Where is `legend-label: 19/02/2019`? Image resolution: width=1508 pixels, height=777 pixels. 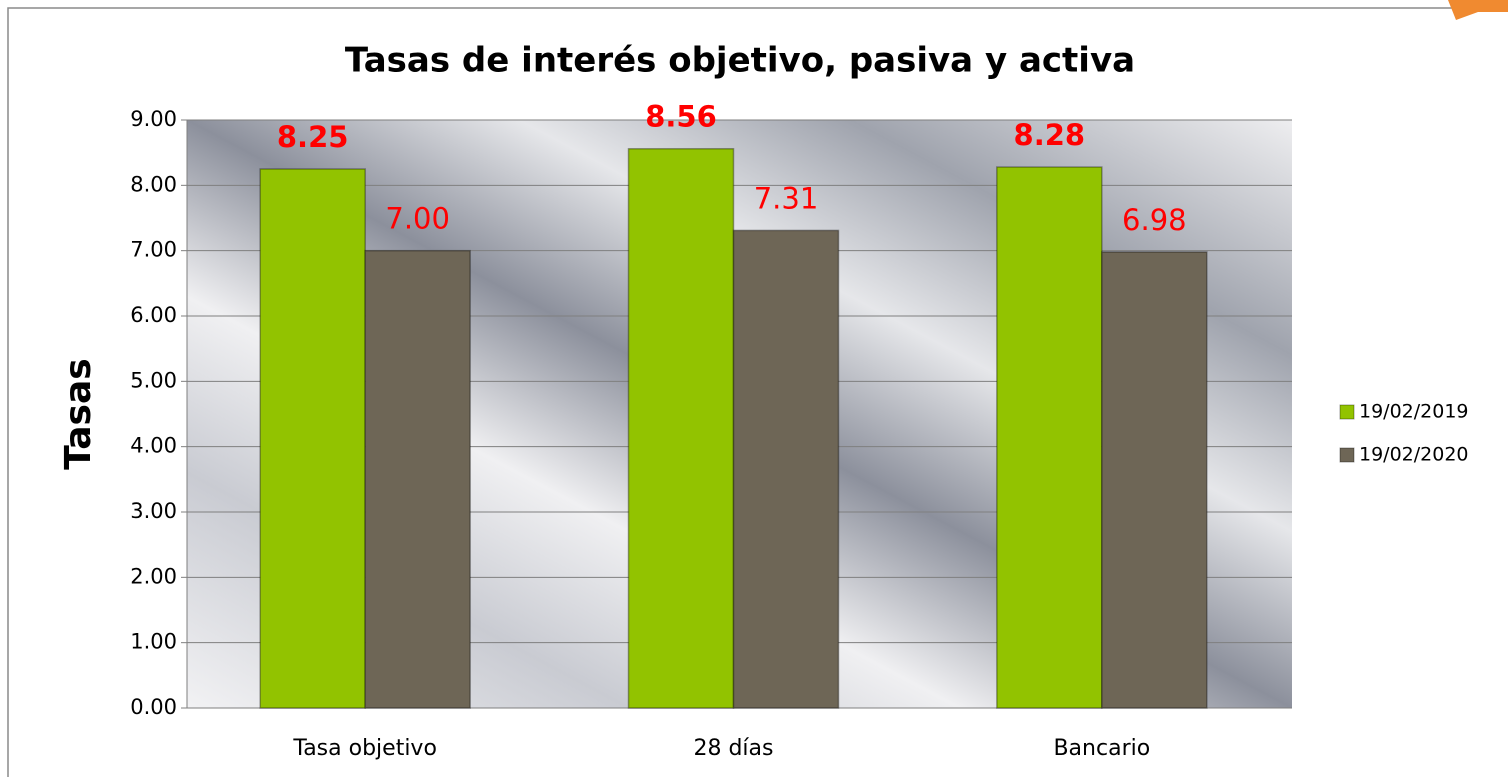 legend-label: 19/02/2019 is located at coordinates (1414, 412).